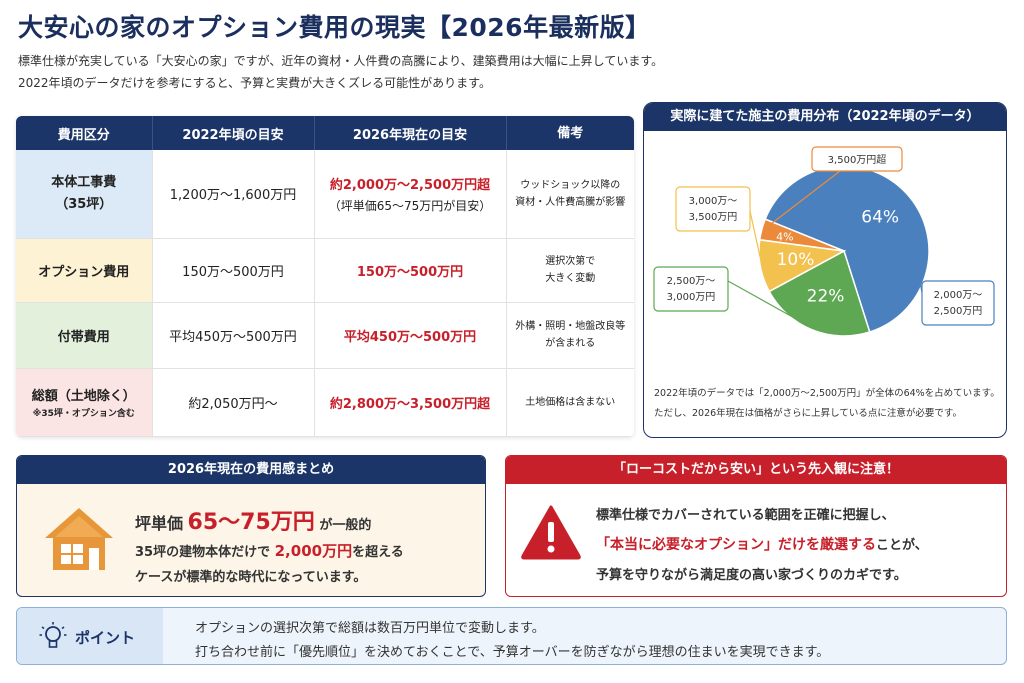 This screenshot has height=683, width=1024. I want to click on row-category: 総額（土地除く） ※35坪・オプション含む, so click(84, 402).